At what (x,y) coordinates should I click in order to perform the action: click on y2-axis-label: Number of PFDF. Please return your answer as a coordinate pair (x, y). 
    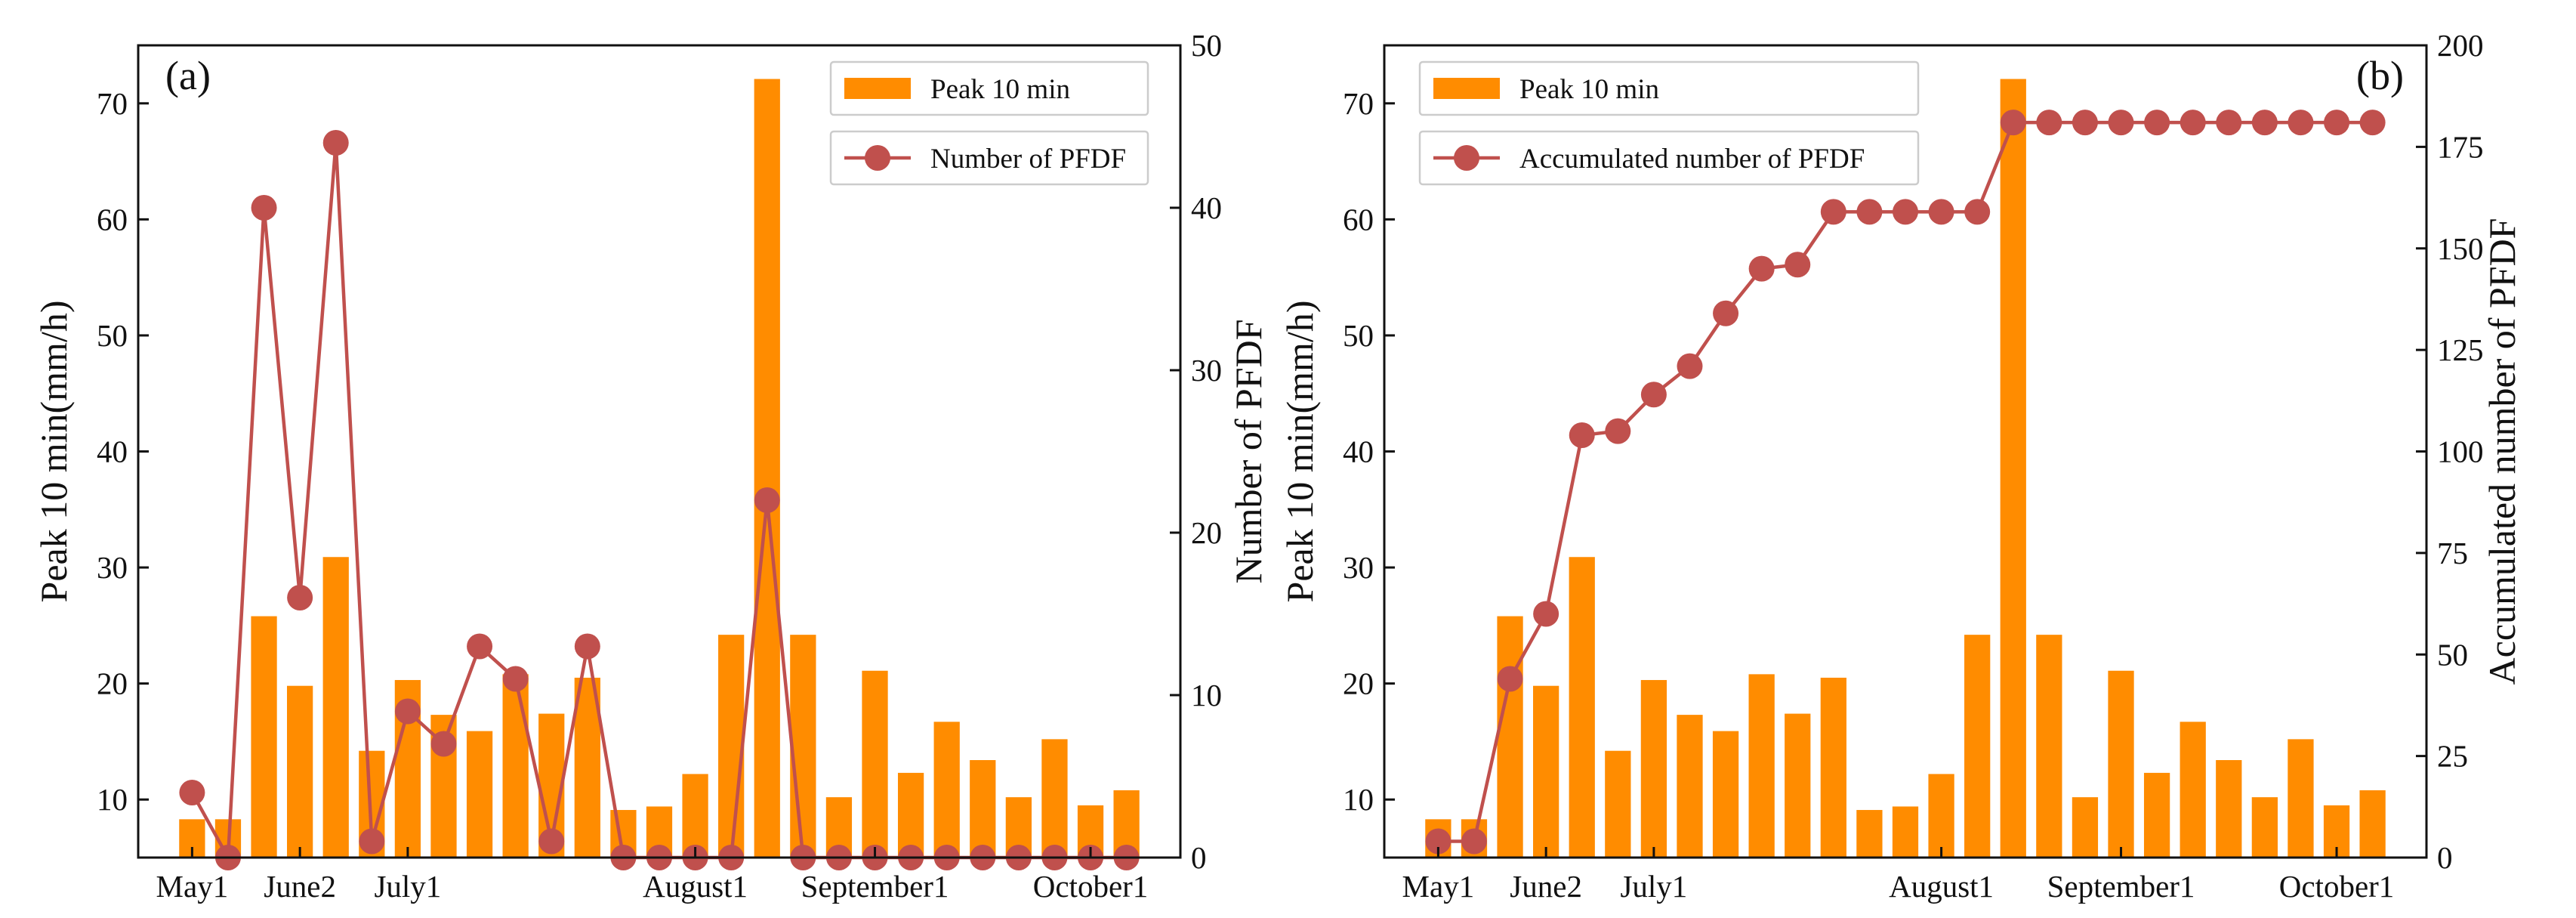
    Looking at the image, I should click on (1248, 451).